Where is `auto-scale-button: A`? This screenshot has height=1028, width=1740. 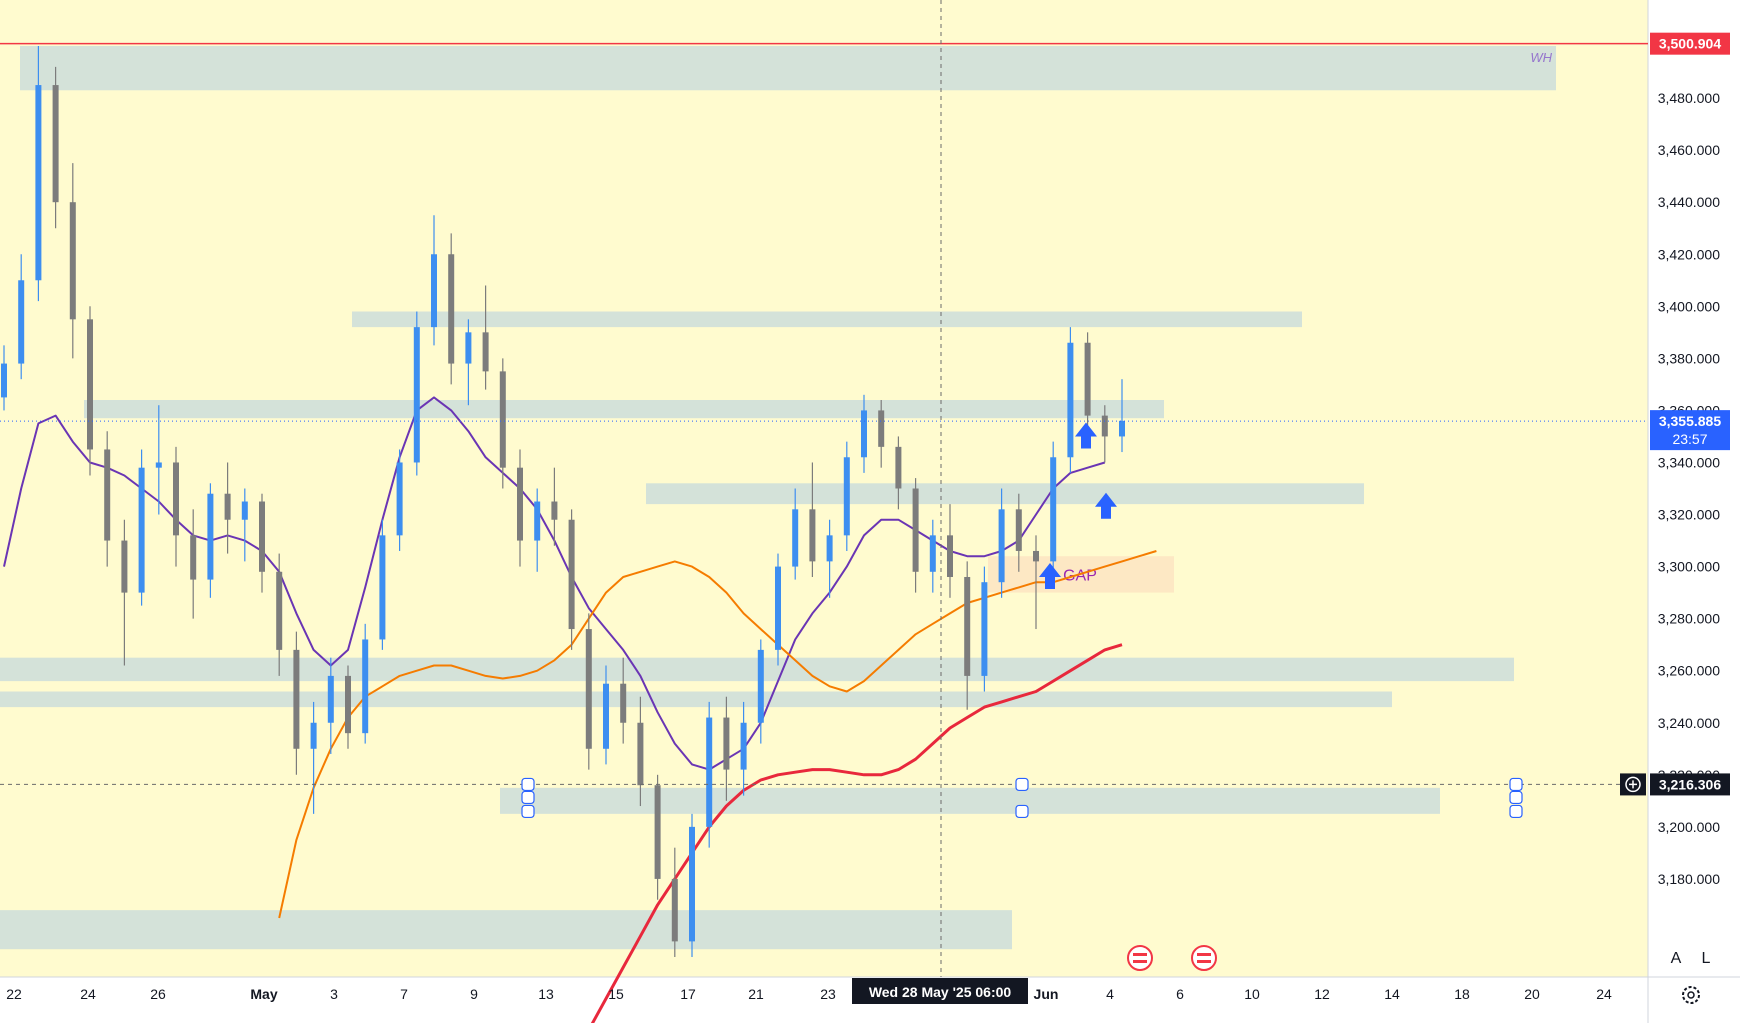 auto-scale-button: A is located at coordinates (1676, 958).